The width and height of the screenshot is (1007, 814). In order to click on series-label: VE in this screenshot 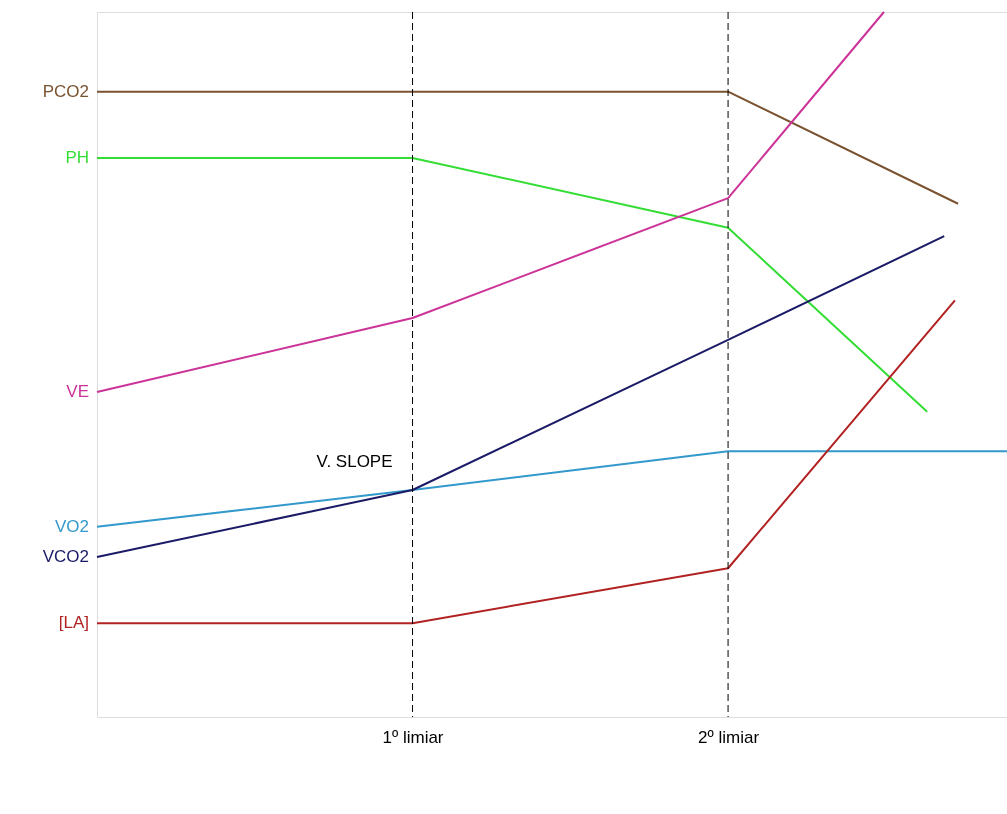, I will do `click(77, 391)`.